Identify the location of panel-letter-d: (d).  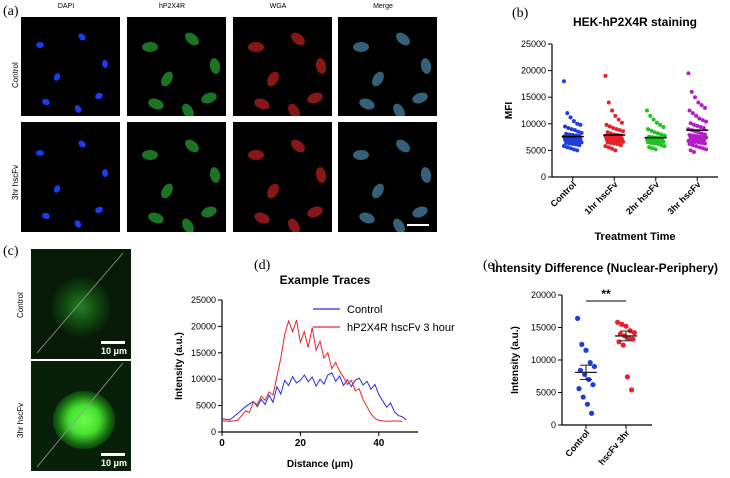
(262, 265).